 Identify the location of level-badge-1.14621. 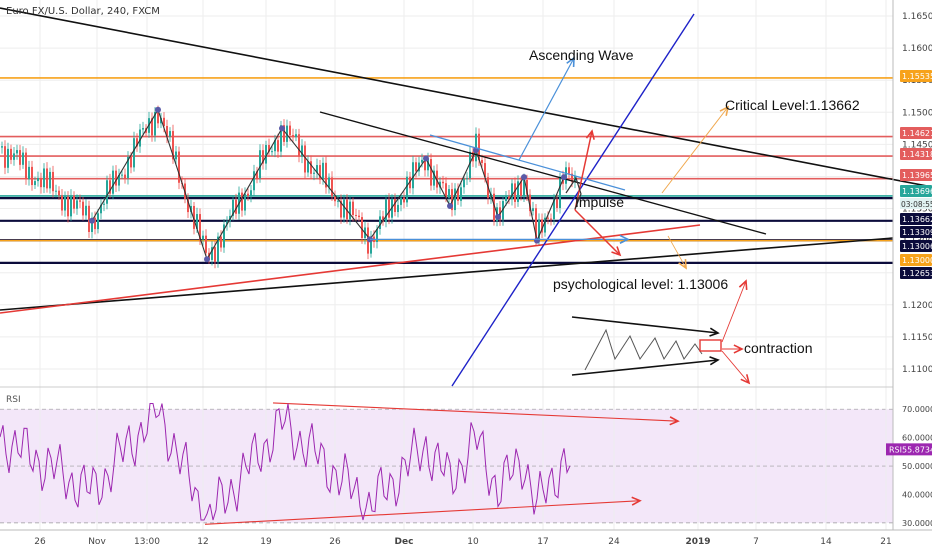
(916, 133).